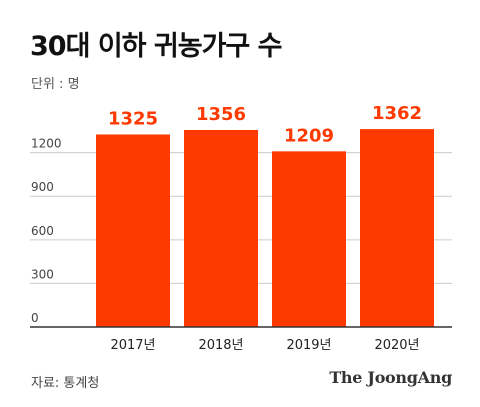  Describe the element at coordinates (42, 231) in the screenshot. I see `y-tick-label: 600` at that location.